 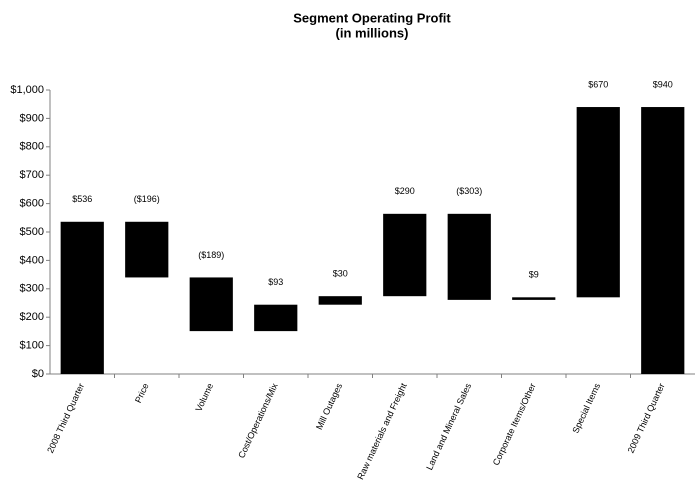 What do you see at coordinates (32, 317) in the screenshot?
I see `y-tick-label: $200` at bounding box center [32, 317].